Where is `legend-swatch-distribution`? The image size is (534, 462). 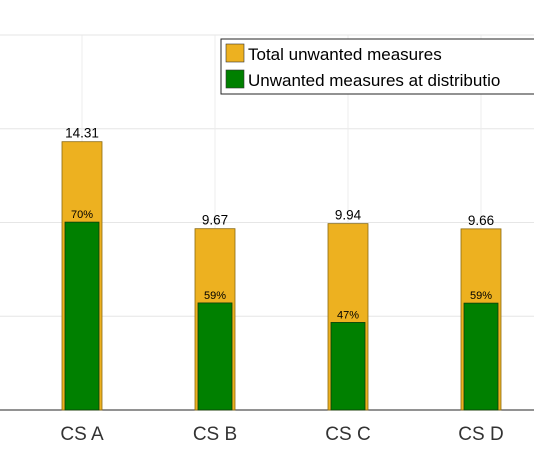 legend-swatch-distribution is located at coordinates (235, 79).